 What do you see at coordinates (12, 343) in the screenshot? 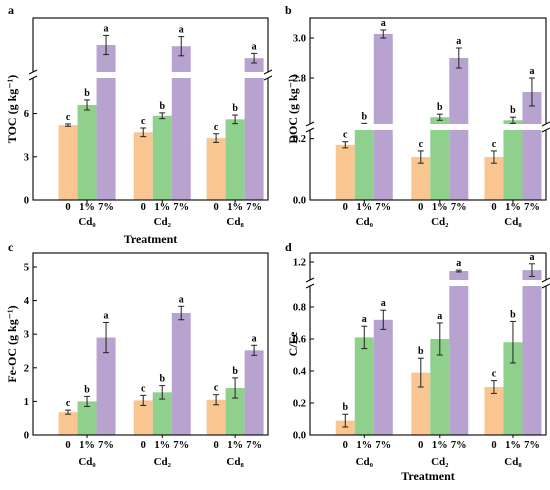
I see `y-axis-label: Fe-OC (g kg⁻¹)` at bounding box center [12, 343].